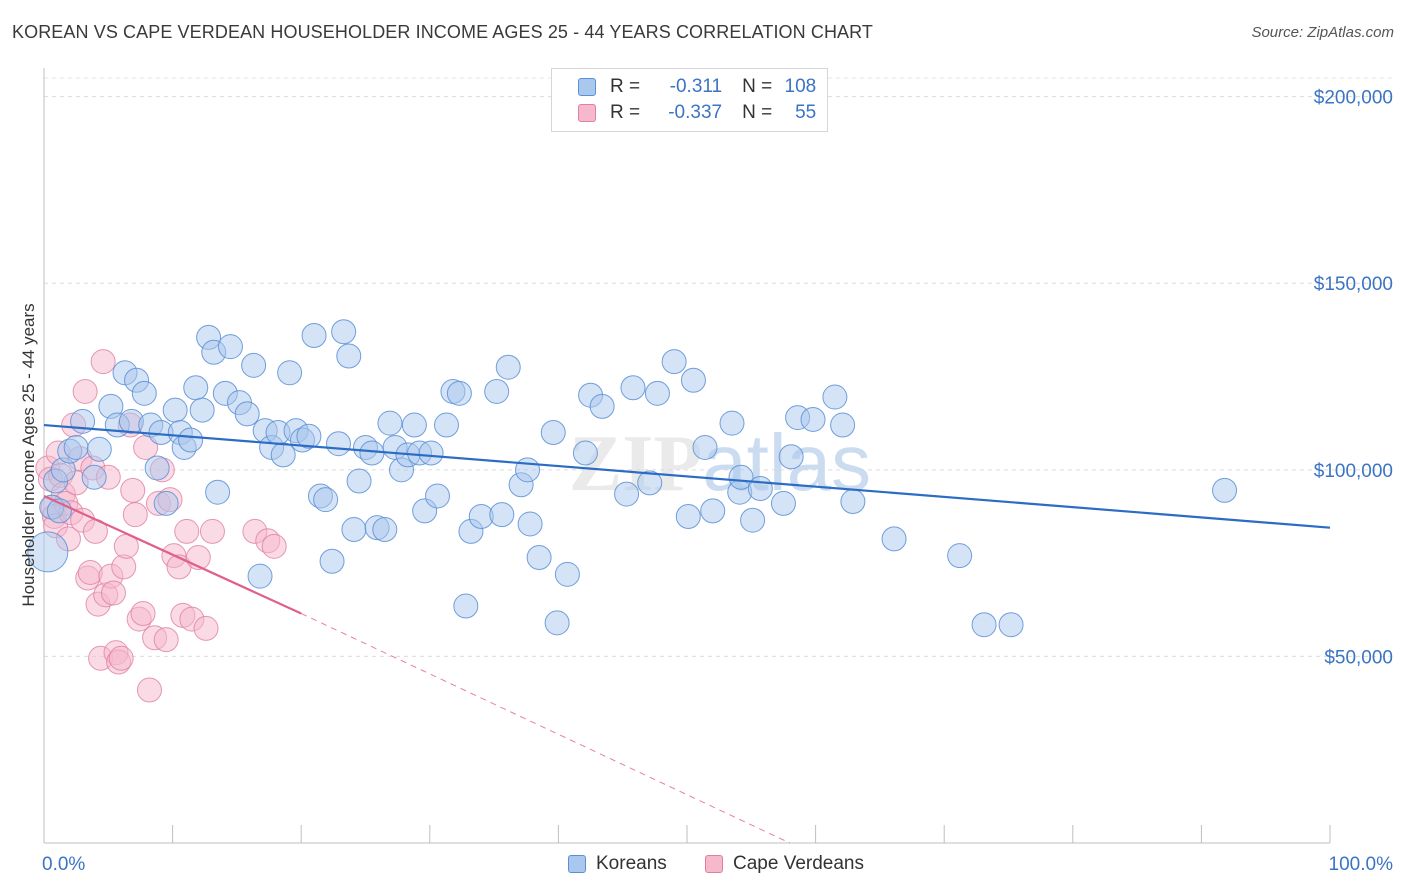 The height and width of the screenshot is (892, 1406). What do you see at coordinates (1322, 32) in the screenshot?
I see `chart-source: Source: ZipAtlas.com` at bounding box center [1322, 32].